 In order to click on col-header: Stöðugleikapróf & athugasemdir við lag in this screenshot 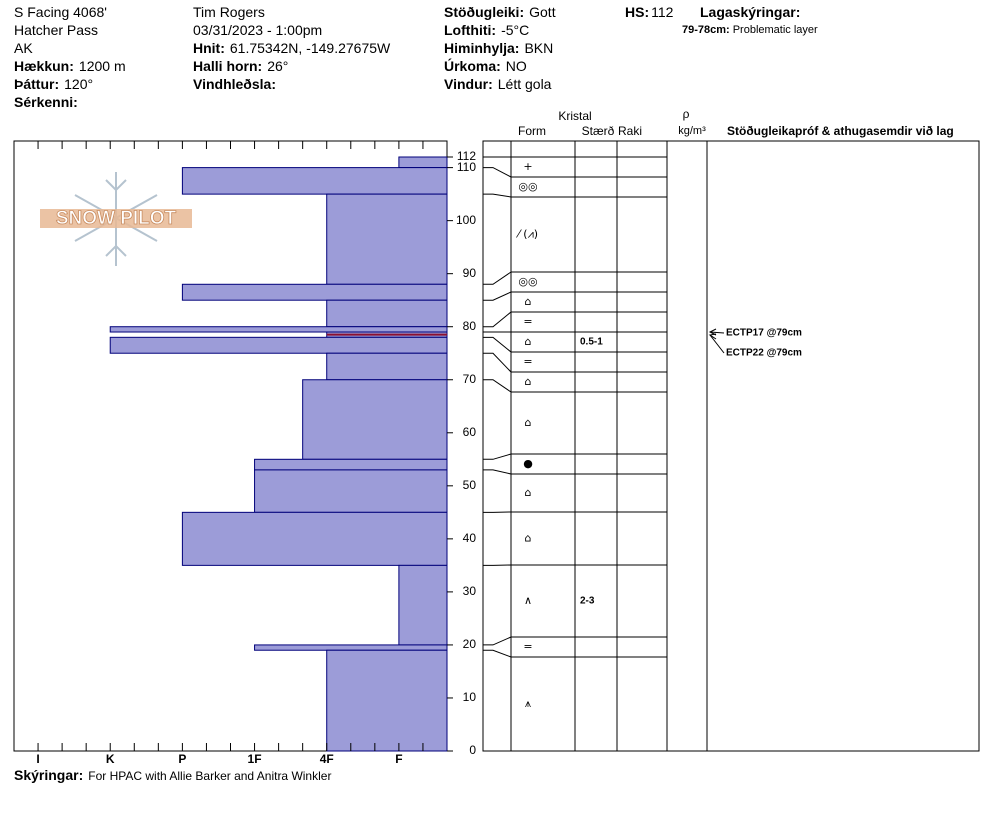, I will do `click(840, 131)`.